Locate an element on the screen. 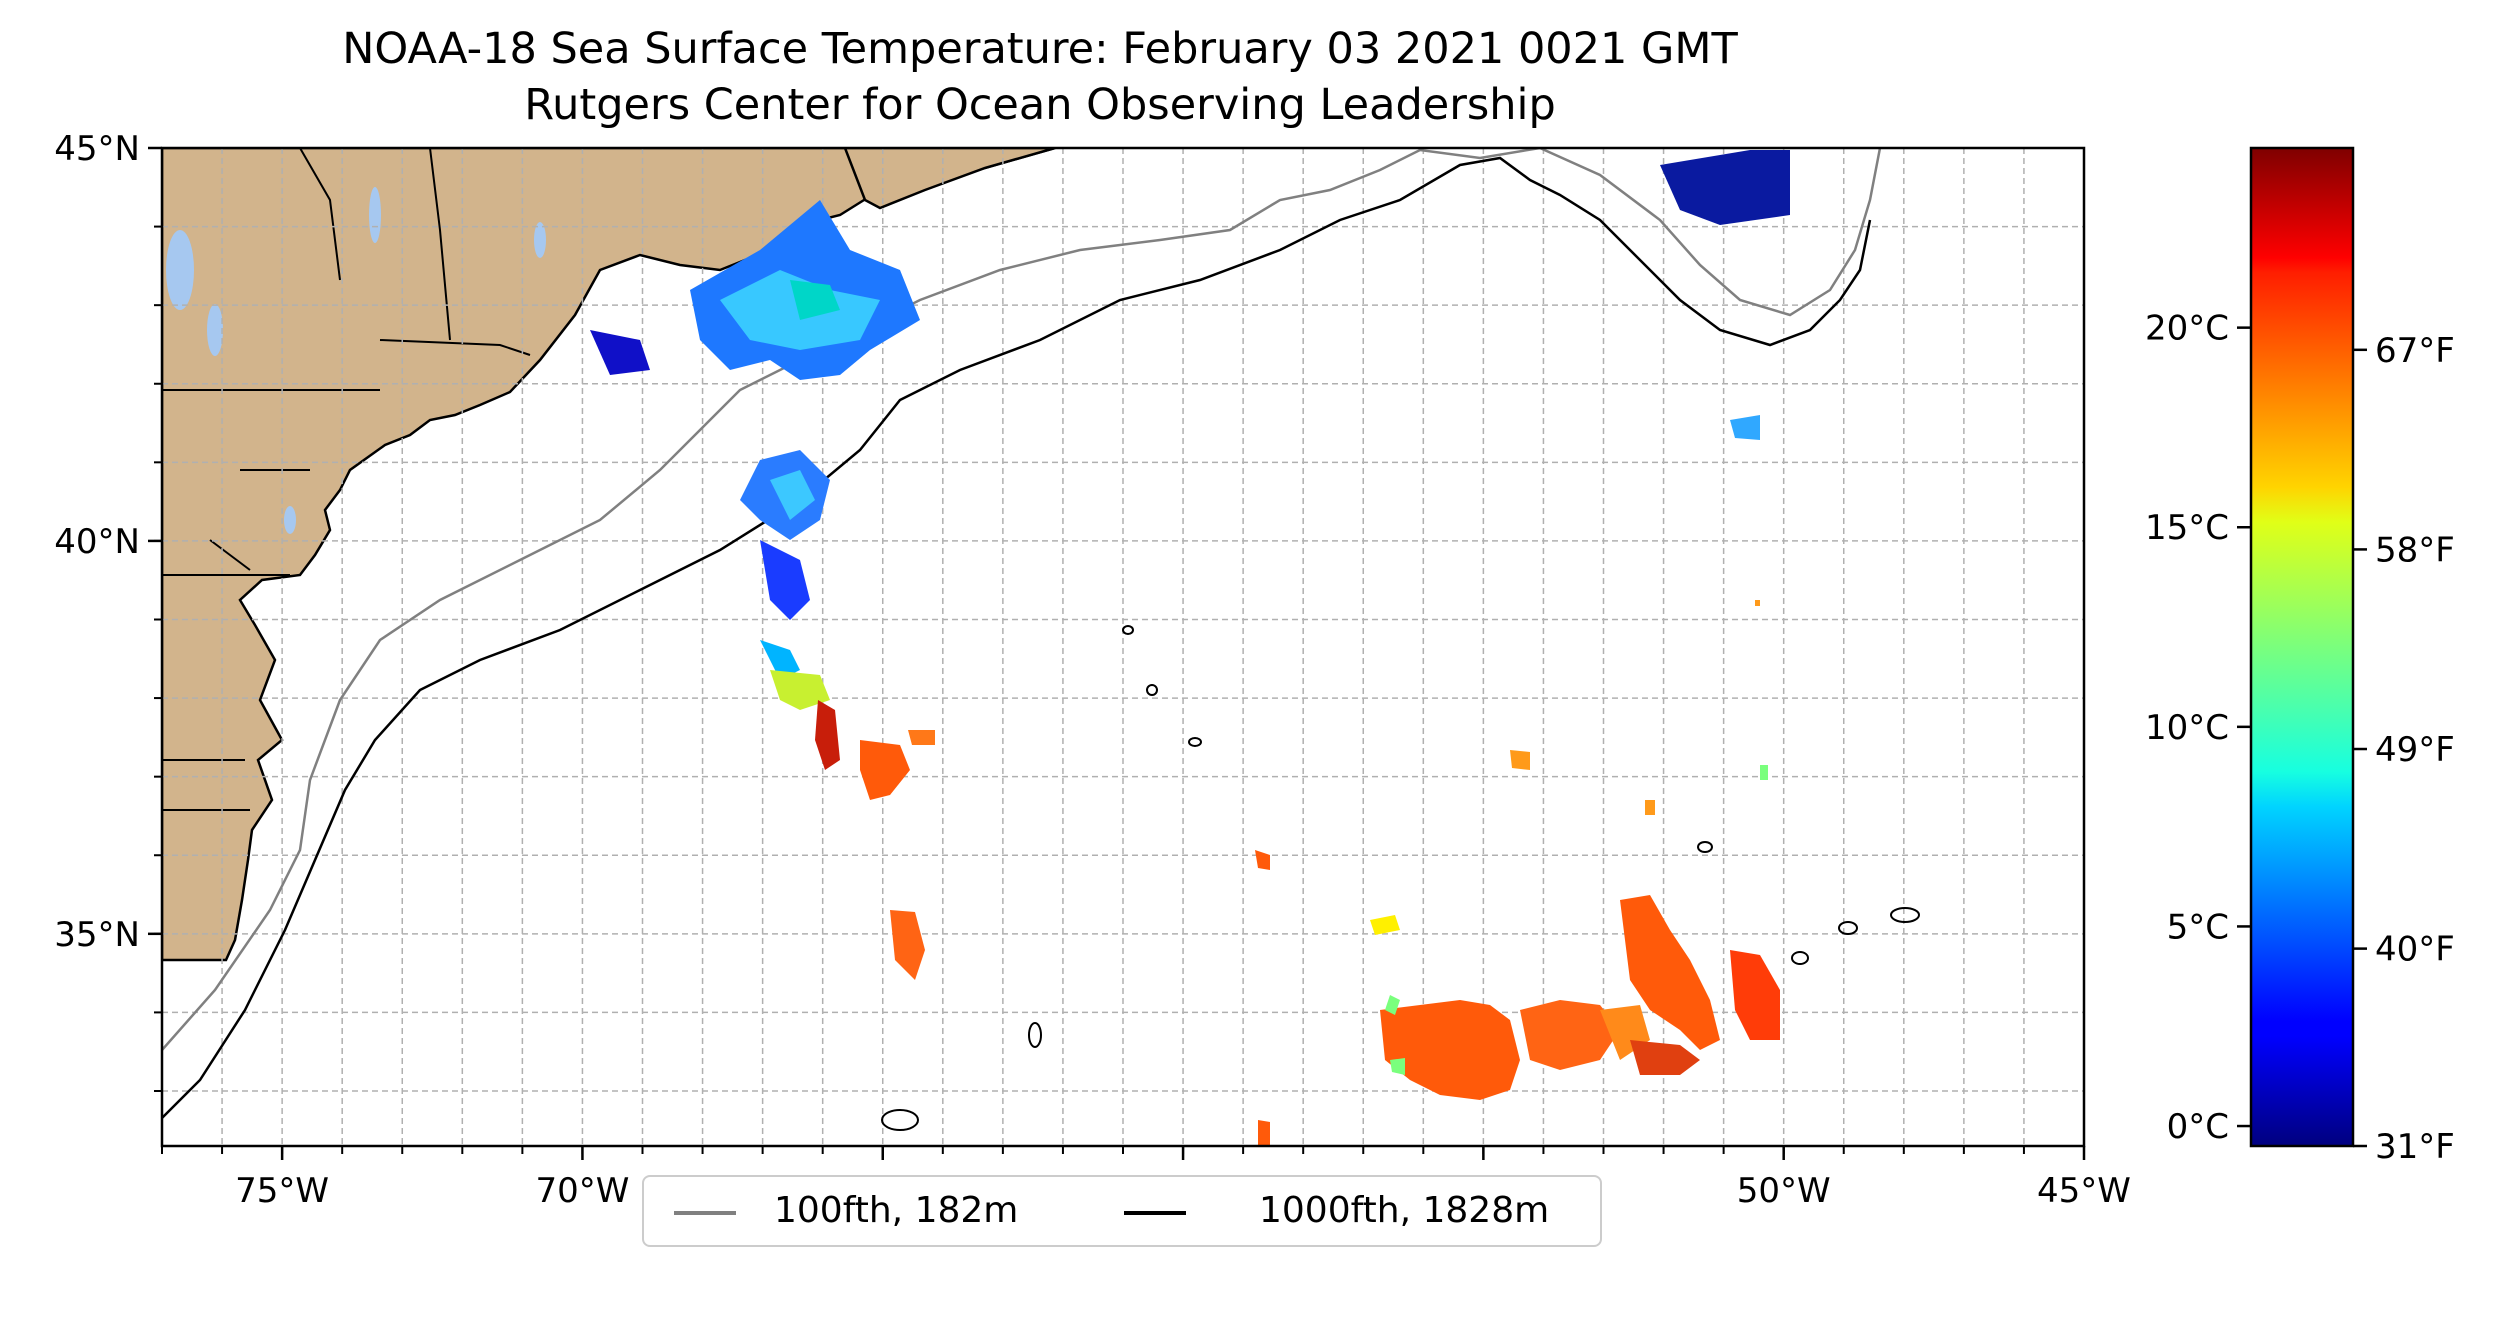 The image size is (2502, 1318). colorbar-fahrenheit-label: 40°F is located at coordinates (2415, 950).